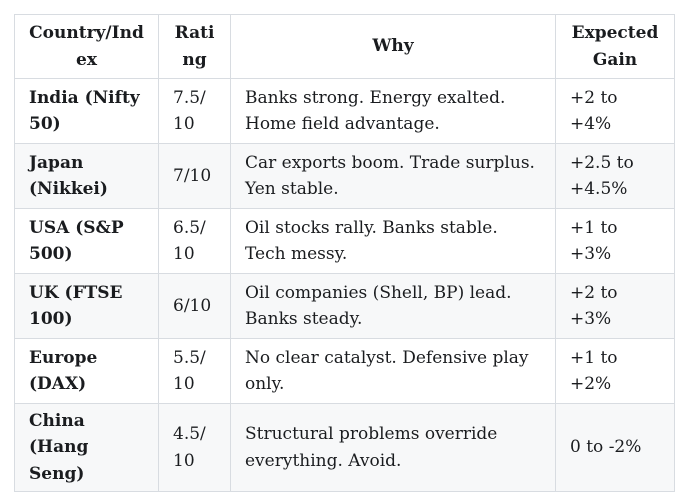 The height and width of the screenshot is (492, 688). I want to click on cell-expected-gain: +2.5 to +4.5%, so click(615, 176).